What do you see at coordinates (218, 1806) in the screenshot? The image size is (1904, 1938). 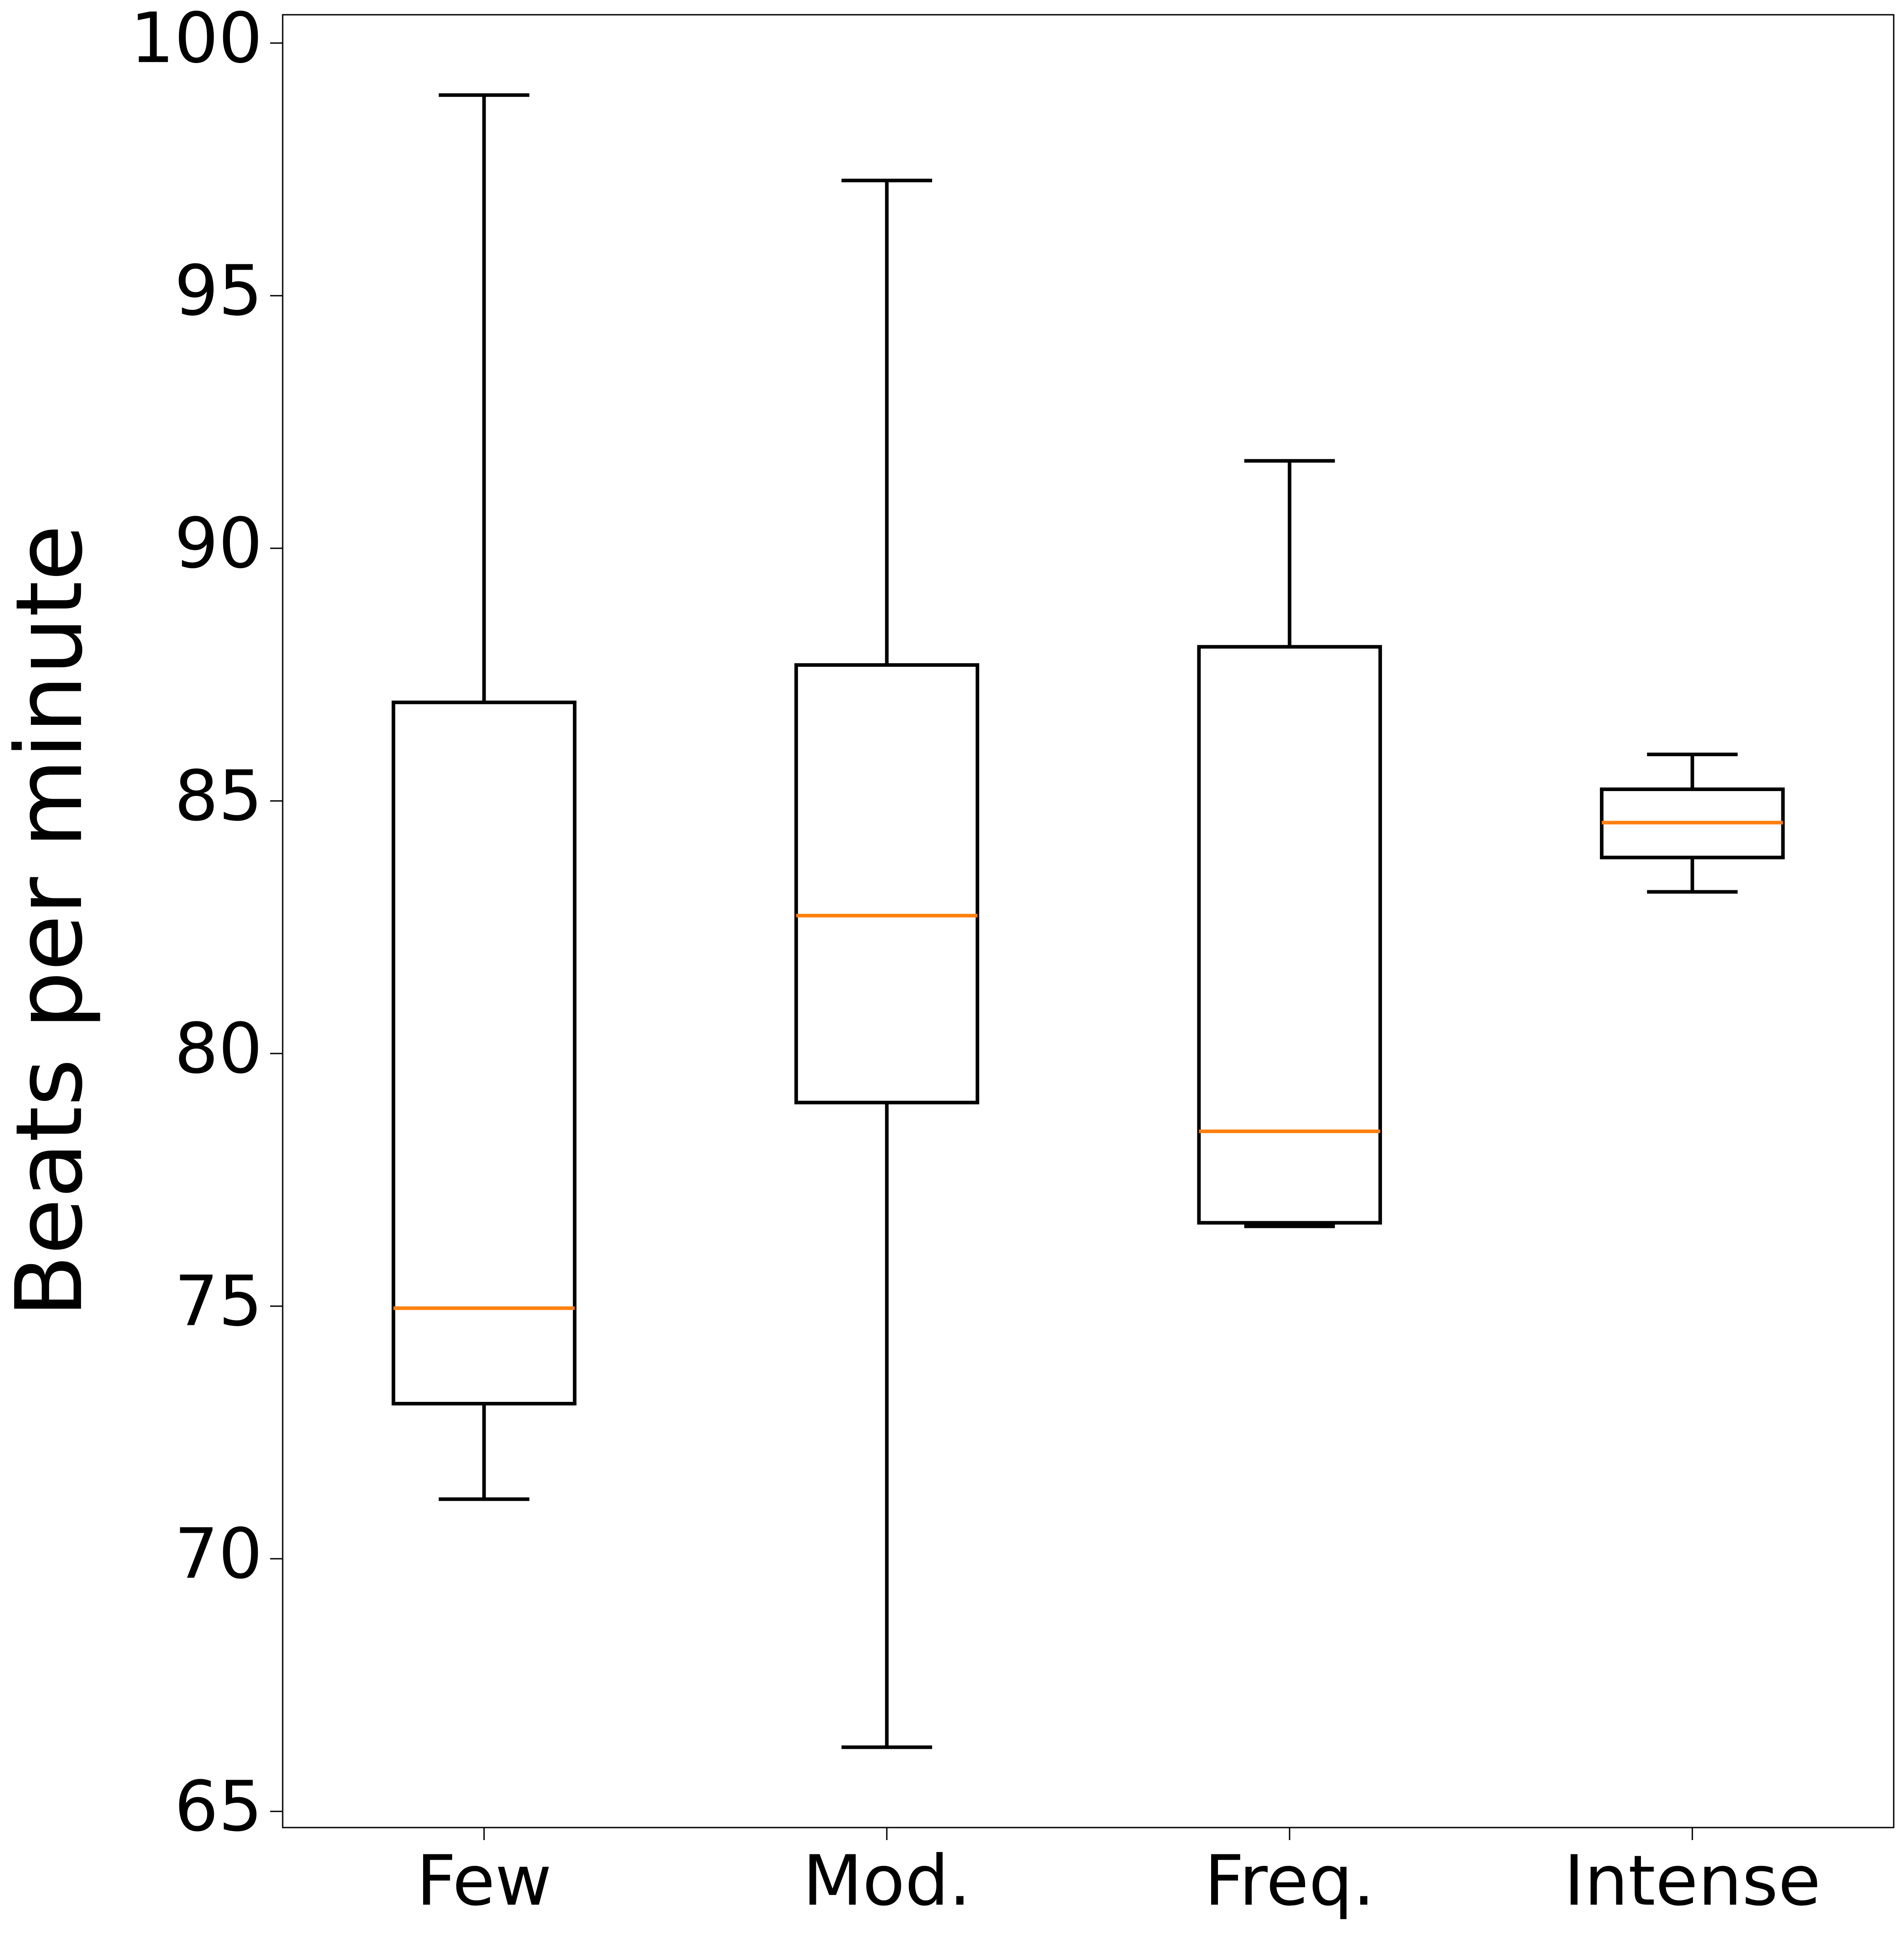 I see `y-tick-label: 65` at bounding box center [218, 1806].